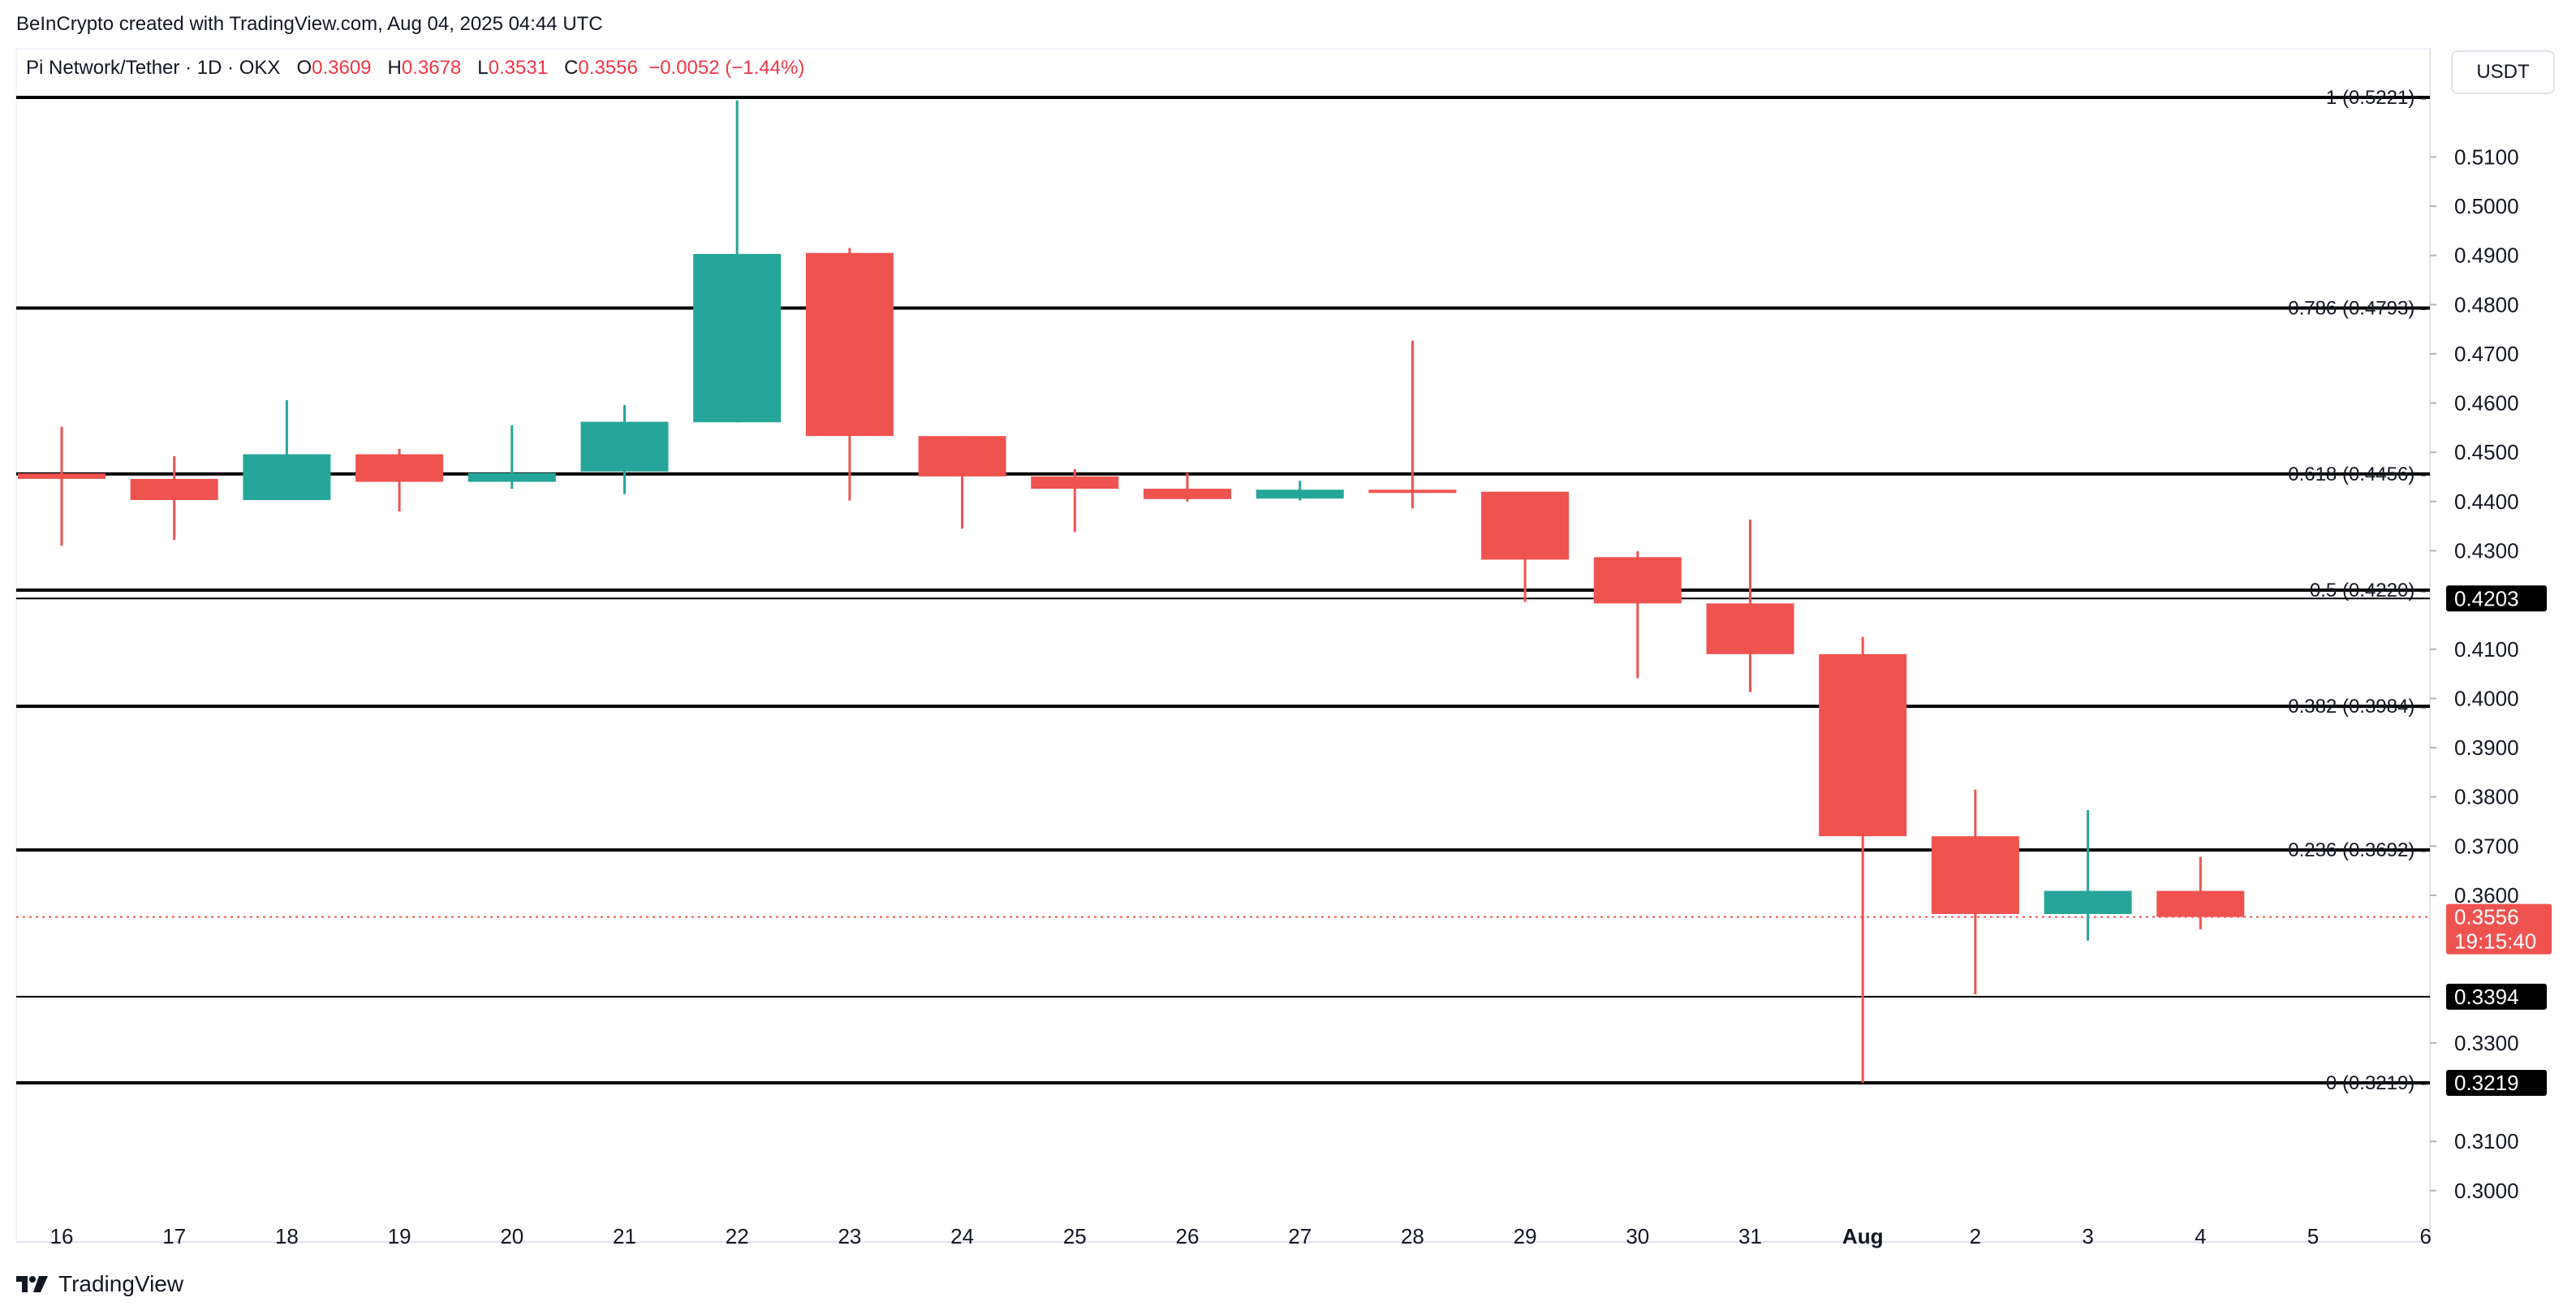 The height and width of the screenshot is (1315, 2576). I want to click on time-tick-label: 31, so click(1750, 1236).